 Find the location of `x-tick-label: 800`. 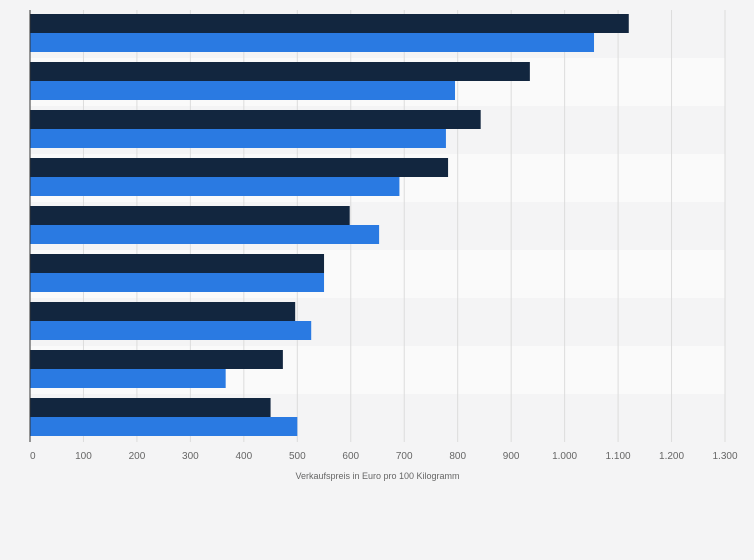

x-tick-label: 800 is located at coordinates (457, 456).